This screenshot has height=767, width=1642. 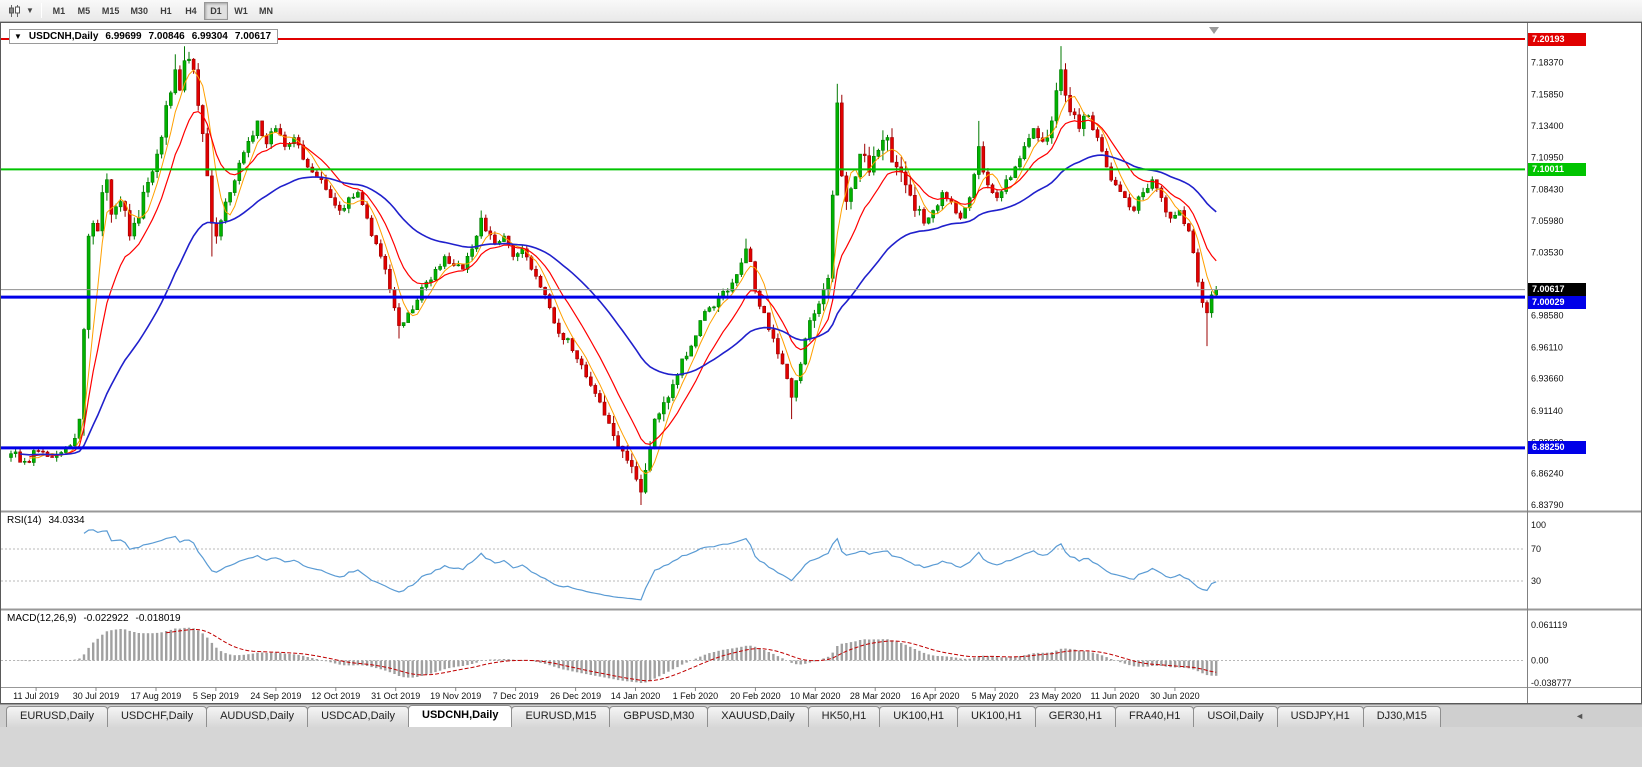 I want to click on svg-text: 5 Sep 2019, so click(x=216, y=696).